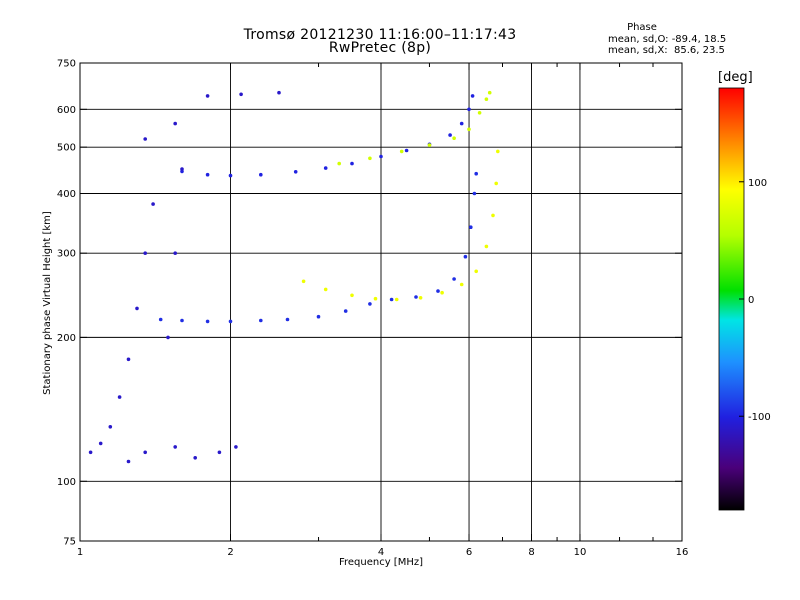 The height and width of the screenshot is (600, 800). I want to click on phase-mean-o: mean, sd,O: -89.4, 18.5, so click(667, 39).